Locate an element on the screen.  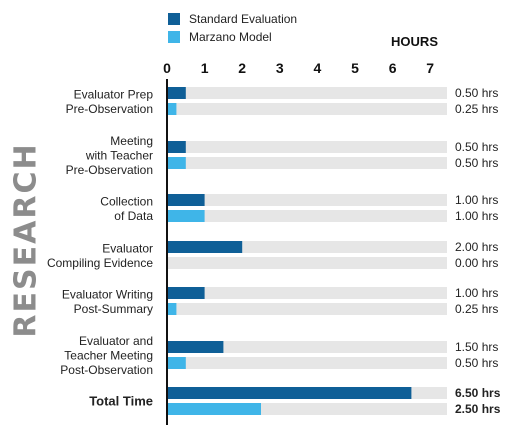
legend-label-standard: Standard Evaluation is located at coordinates (243, 19).